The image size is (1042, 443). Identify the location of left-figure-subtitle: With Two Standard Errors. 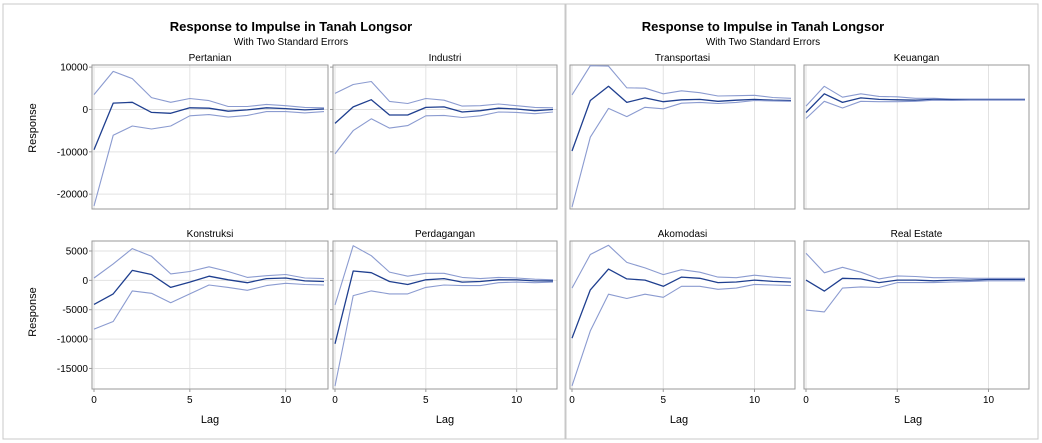
(291, 42).